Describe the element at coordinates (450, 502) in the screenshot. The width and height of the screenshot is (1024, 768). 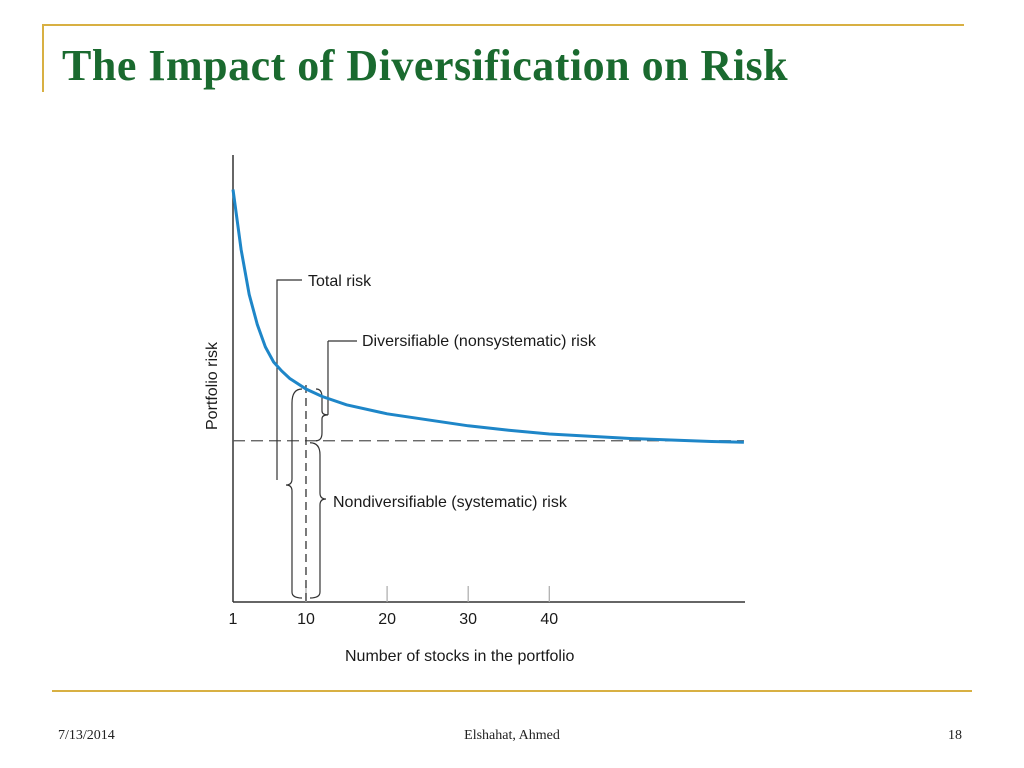
I see `nondiversifiable-risk-label: Nondiversifiable (systematic) risk` at that location.